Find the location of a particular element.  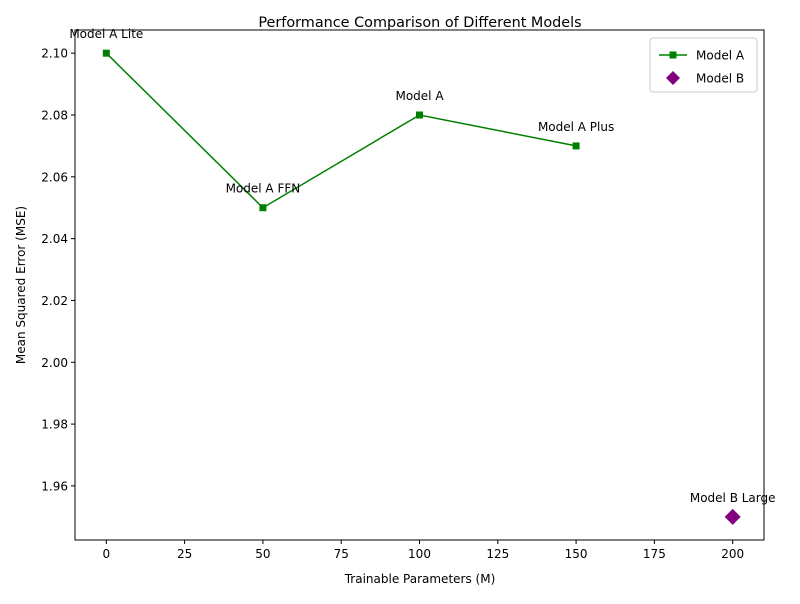

data-point-label: Model B Large is located at coordinates (733, 498).